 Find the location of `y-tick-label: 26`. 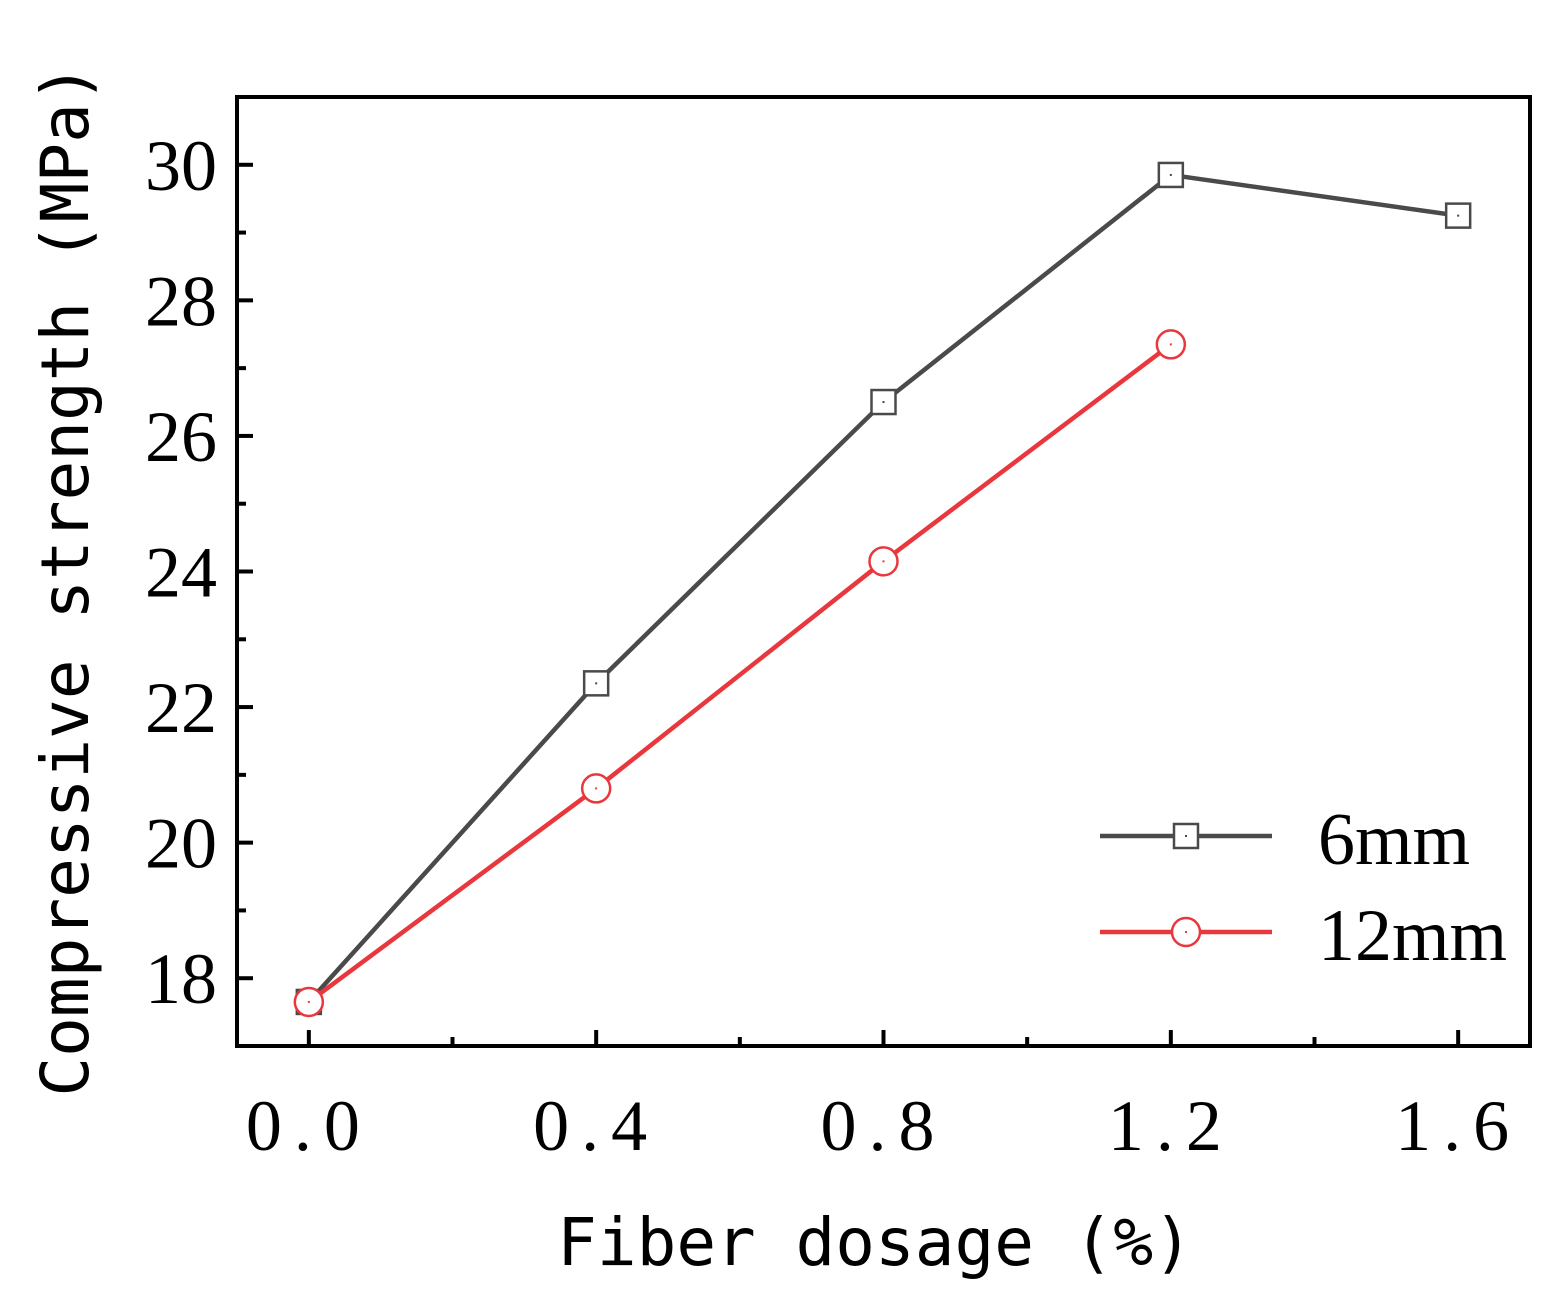

y-tick-label: 26 is located at coordinates (181, 437).